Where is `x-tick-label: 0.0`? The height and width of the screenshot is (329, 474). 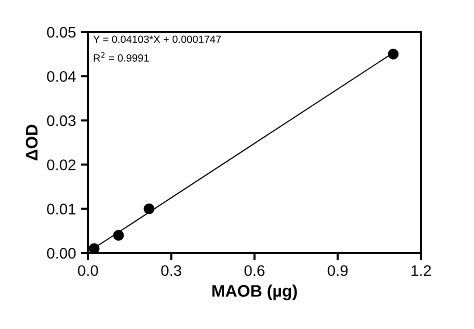
x-tick-label: 0.0 is located at coordinates (88, 270).